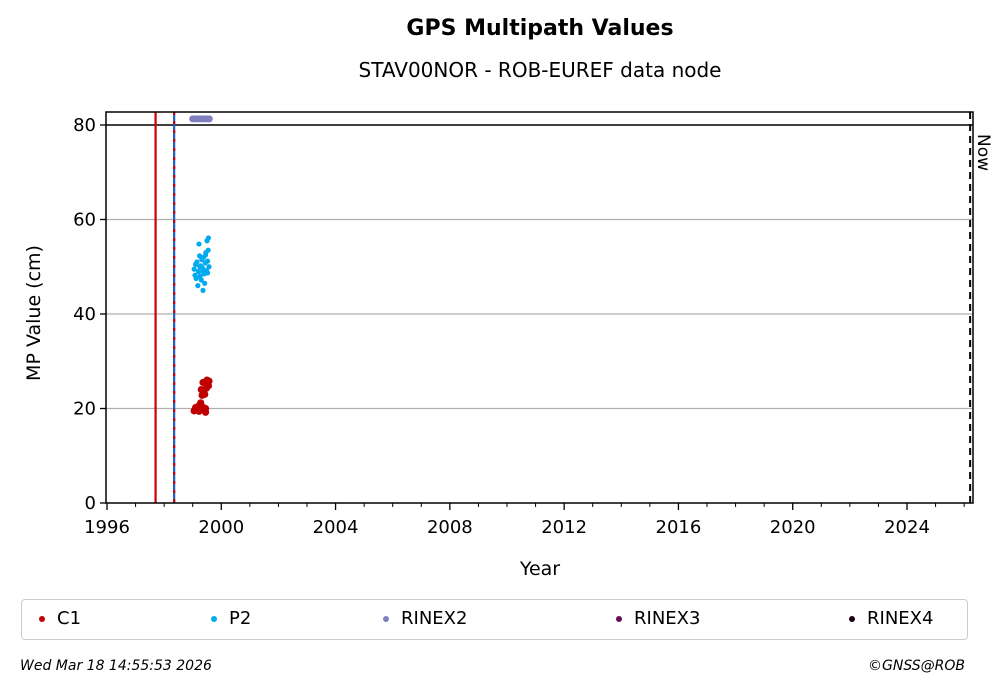 Image resolution: width=992 pixels, height=699 pixels. What do you see at coordinates (116, 666) in the screenshot?
I see `timestamp: Wed Mar 18 14:55:53 2026` at bounding box center [116, 666].